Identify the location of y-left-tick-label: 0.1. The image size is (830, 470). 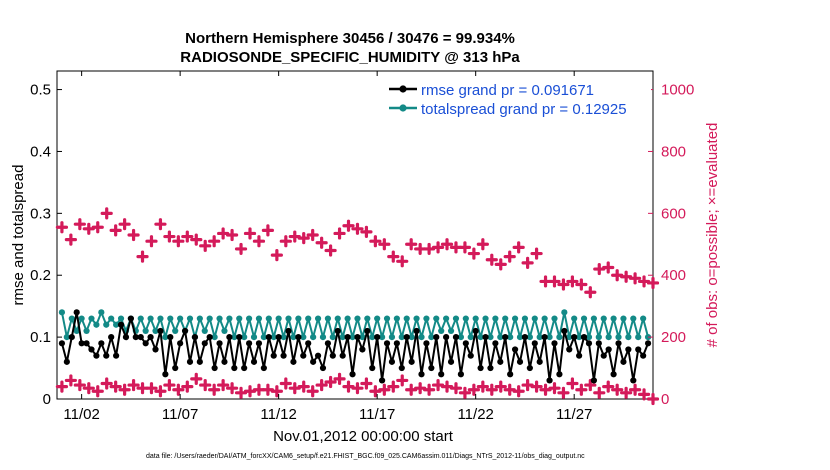
(40, 337).